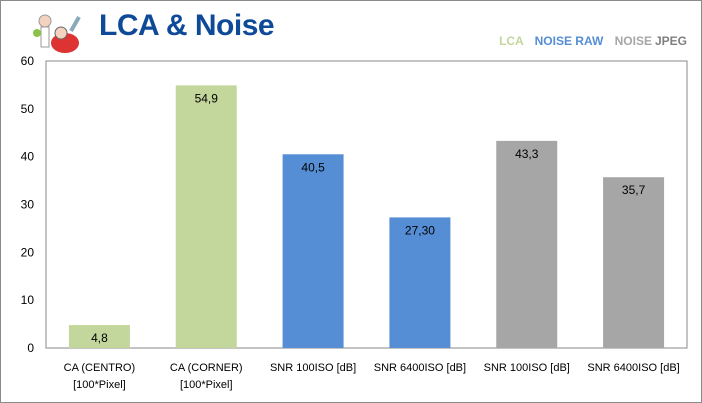 The image size is (702, 403). I want to click on data-label: 35,7, so click(634, 190).